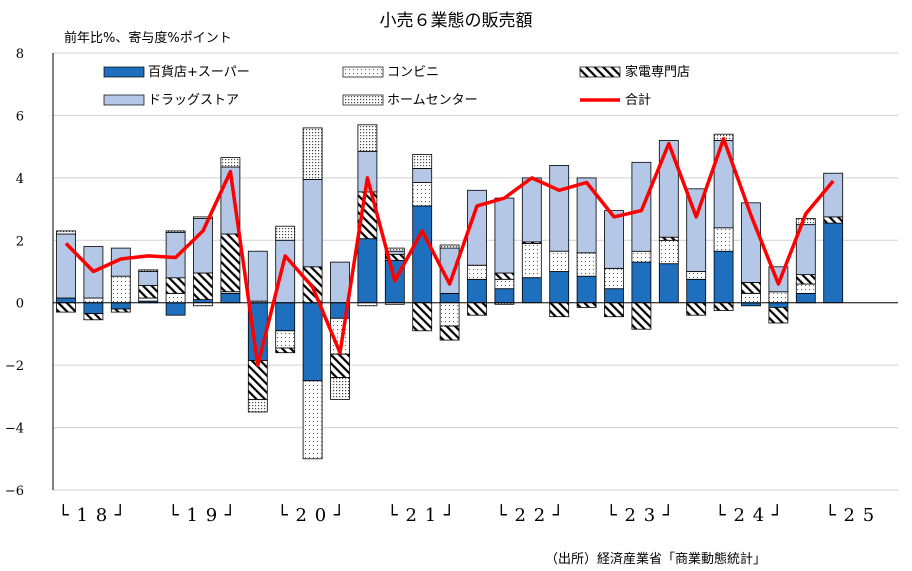  What do you see at coordinates (850, 515) in the screenshot?
I see `x-year-label: └ 2 5` at bounding box center [850, 515].